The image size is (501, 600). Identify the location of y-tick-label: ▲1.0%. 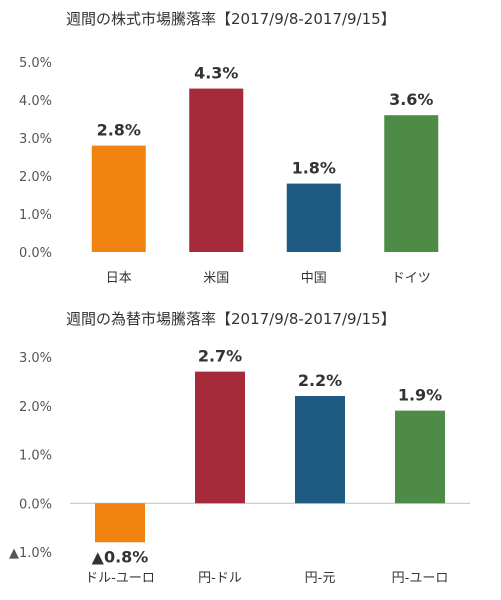
(30, 553).